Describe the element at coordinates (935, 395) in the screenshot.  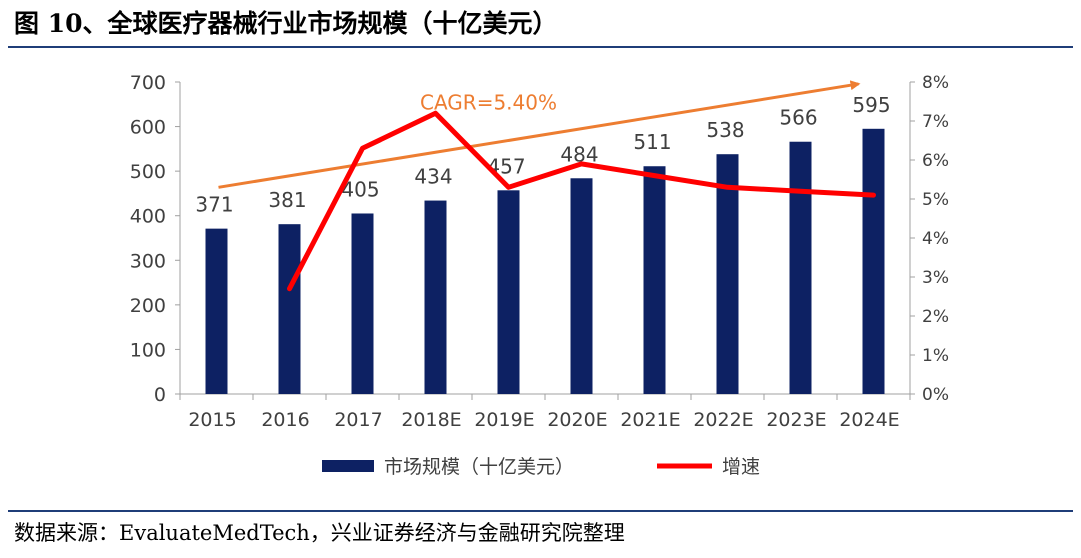
I see `right-axis-tick-label: 0%` at that location.